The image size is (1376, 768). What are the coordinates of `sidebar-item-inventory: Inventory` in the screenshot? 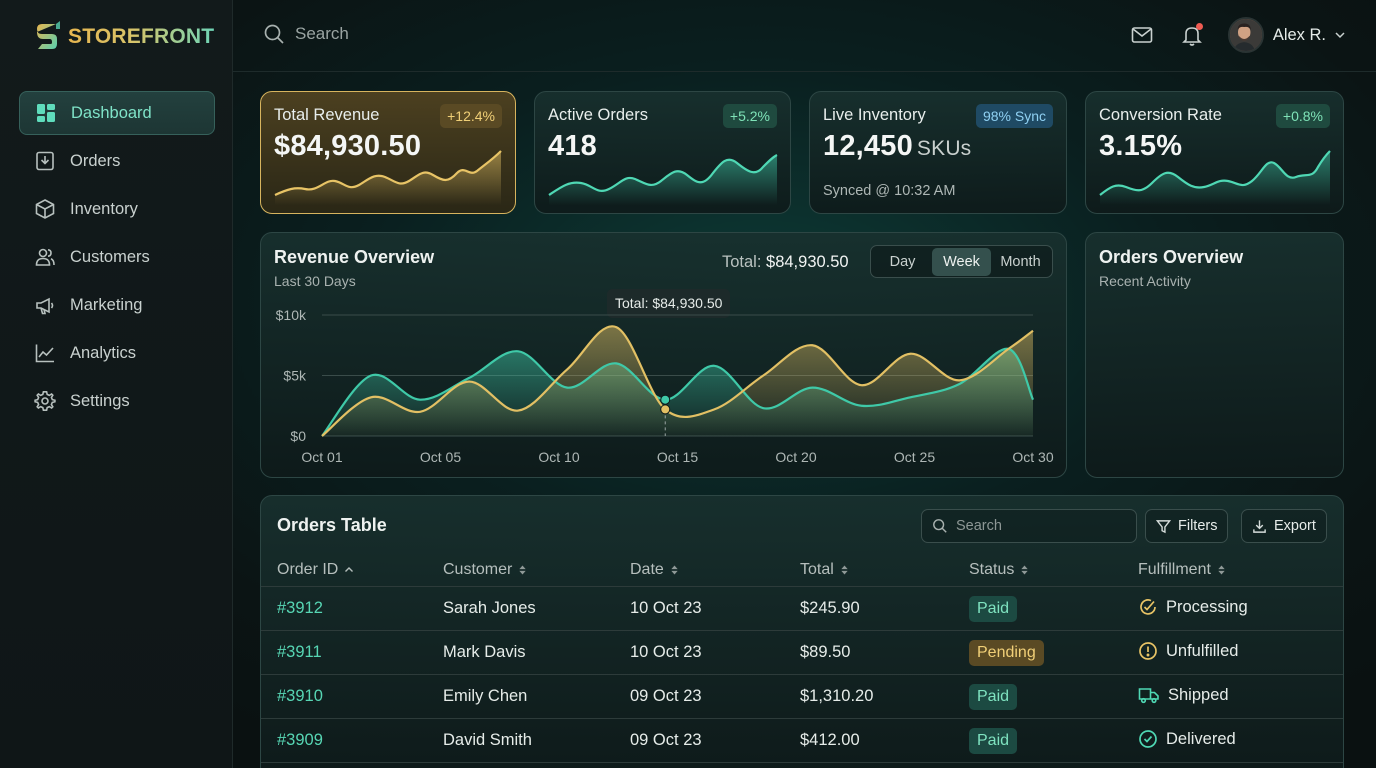 It's located at (117, 209).